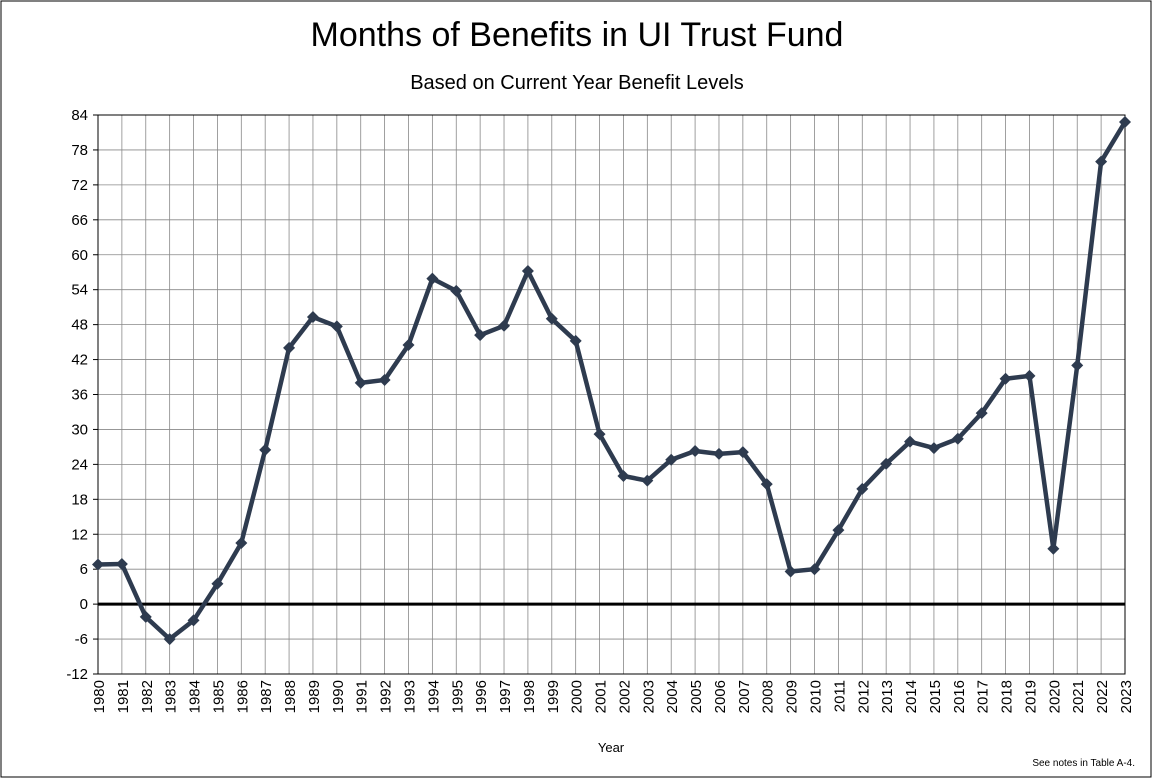 The width and height of the screenshot is (1154, 782). Describe the element at coordinates (911, 696) in the screenshot. I see `x-tick-label: 2014` at that location.